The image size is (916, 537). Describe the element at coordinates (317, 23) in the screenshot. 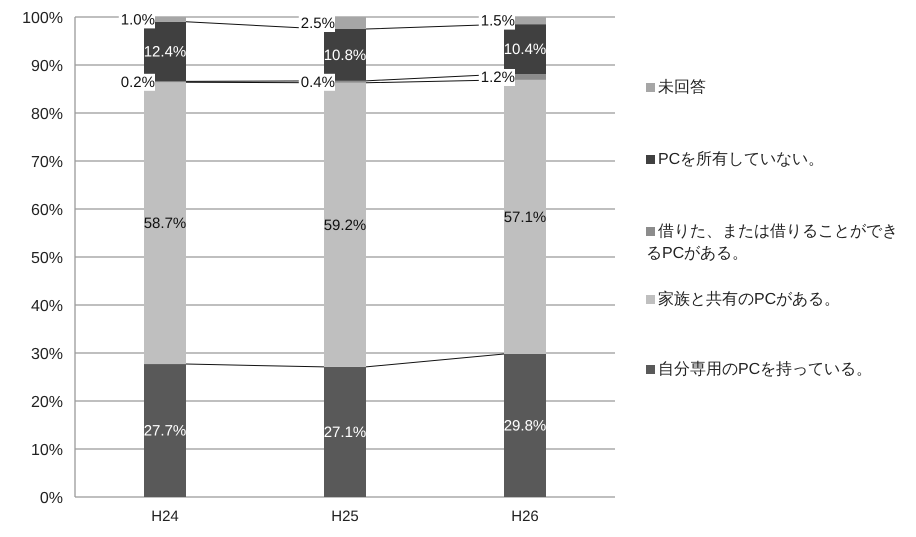

I see `data-label: 2.5%` at that location.